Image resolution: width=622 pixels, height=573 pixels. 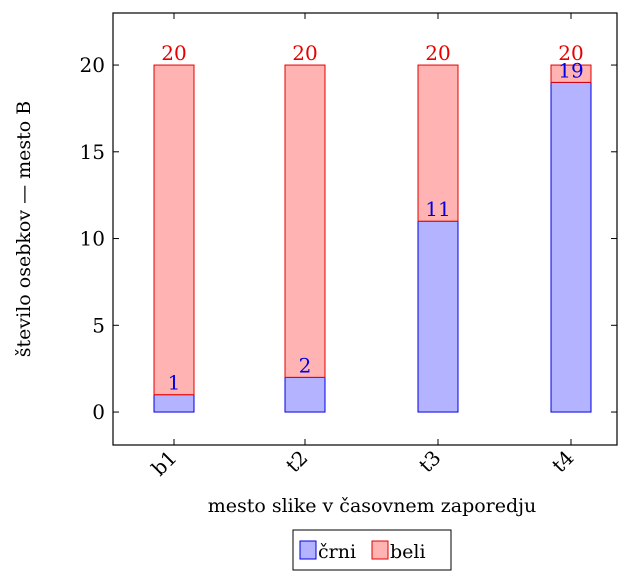 I want to click on bar-beli-t3, so click(x=438, y=143).